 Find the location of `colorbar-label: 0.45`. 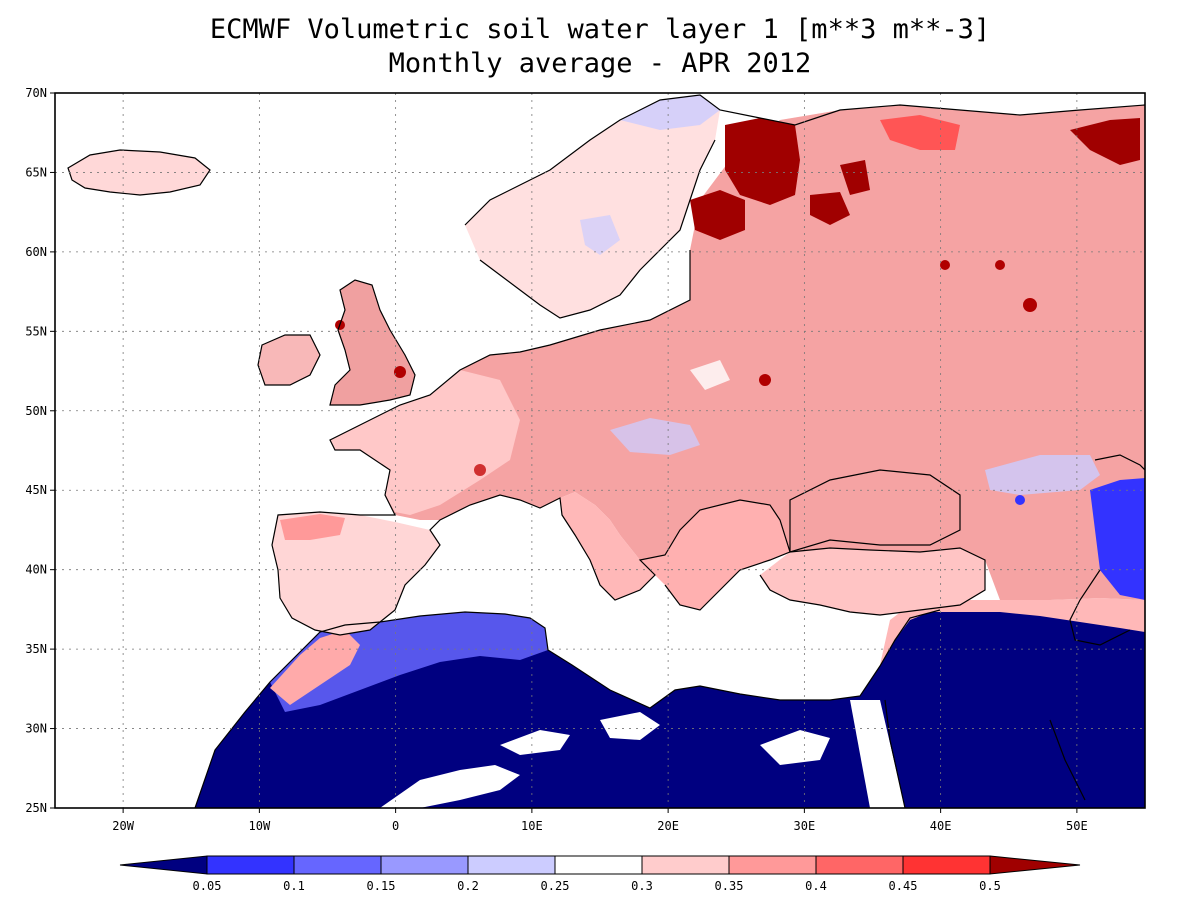

colorbar-label: 0.45 is located at coordinates (903, 886).